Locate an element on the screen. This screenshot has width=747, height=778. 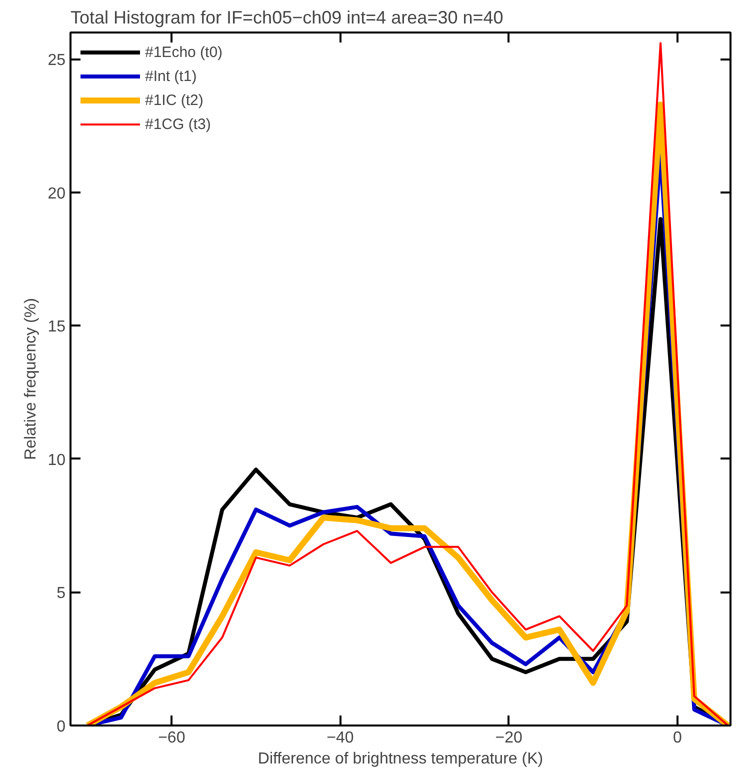
x-axis-title: Difference of brightness temperature (K) is located at coordinates (401, 759).